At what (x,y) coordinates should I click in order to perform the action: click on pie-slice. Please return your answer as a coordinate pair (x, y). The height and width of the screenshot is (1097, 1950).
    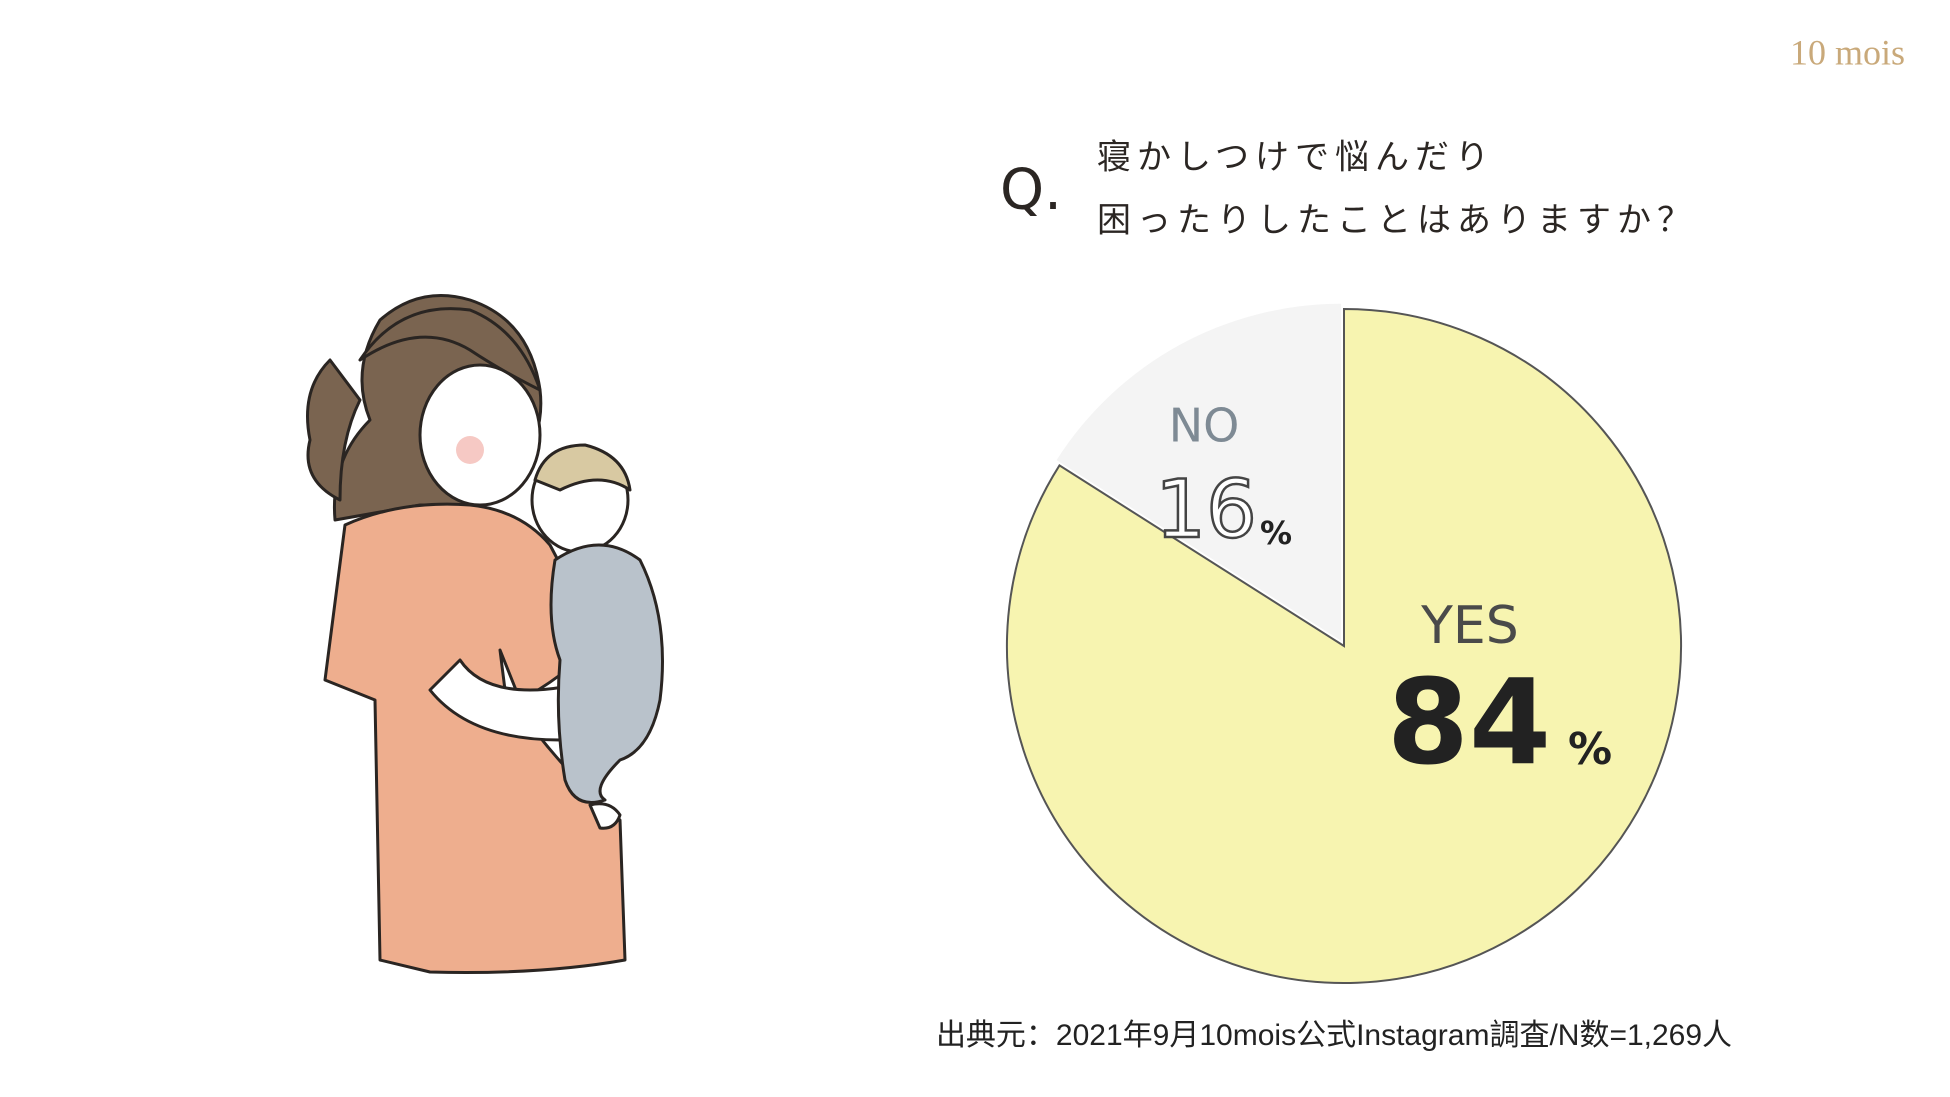
    Looking at the image, I should click on (1199, 472).